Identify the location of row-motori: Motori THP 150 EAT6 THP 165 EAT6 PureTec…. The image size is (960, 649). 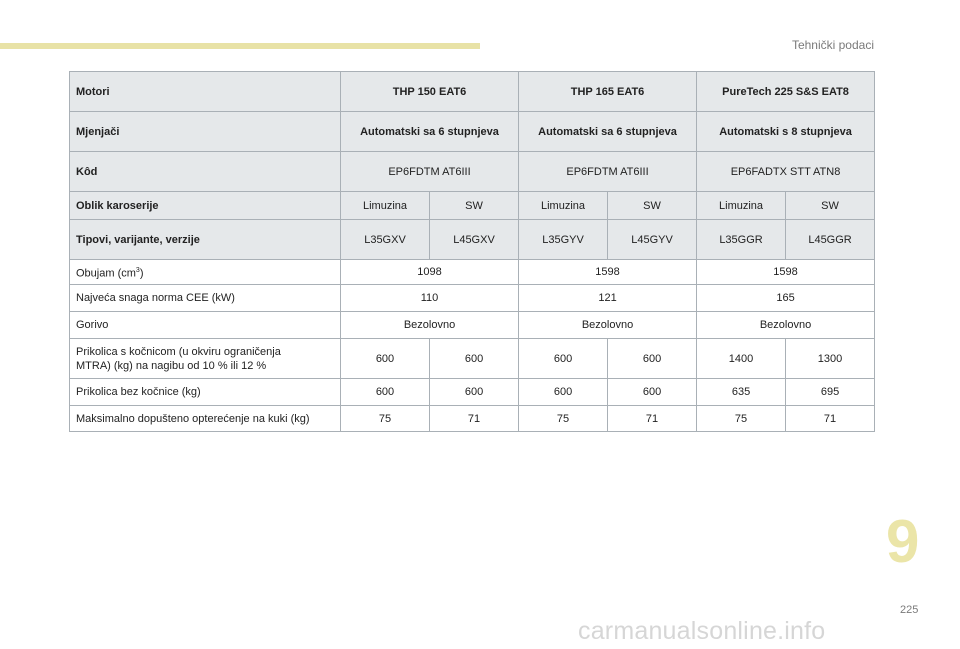
(472, 91).